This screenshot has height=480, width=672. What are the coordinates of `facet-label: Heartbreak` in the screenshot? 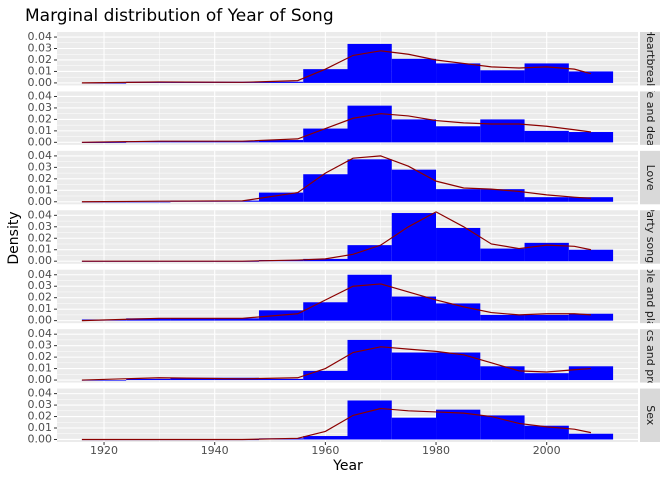 It's located at (650, 59).